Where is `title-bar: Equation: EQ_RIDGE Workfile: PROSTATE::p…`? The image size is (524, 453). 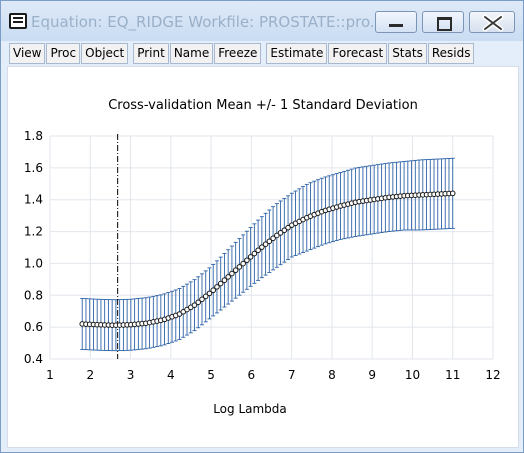
title-bar: Equation: EQ_RIDGE Workfile: PROSTATE::p… is located at coordinates (262, 21).